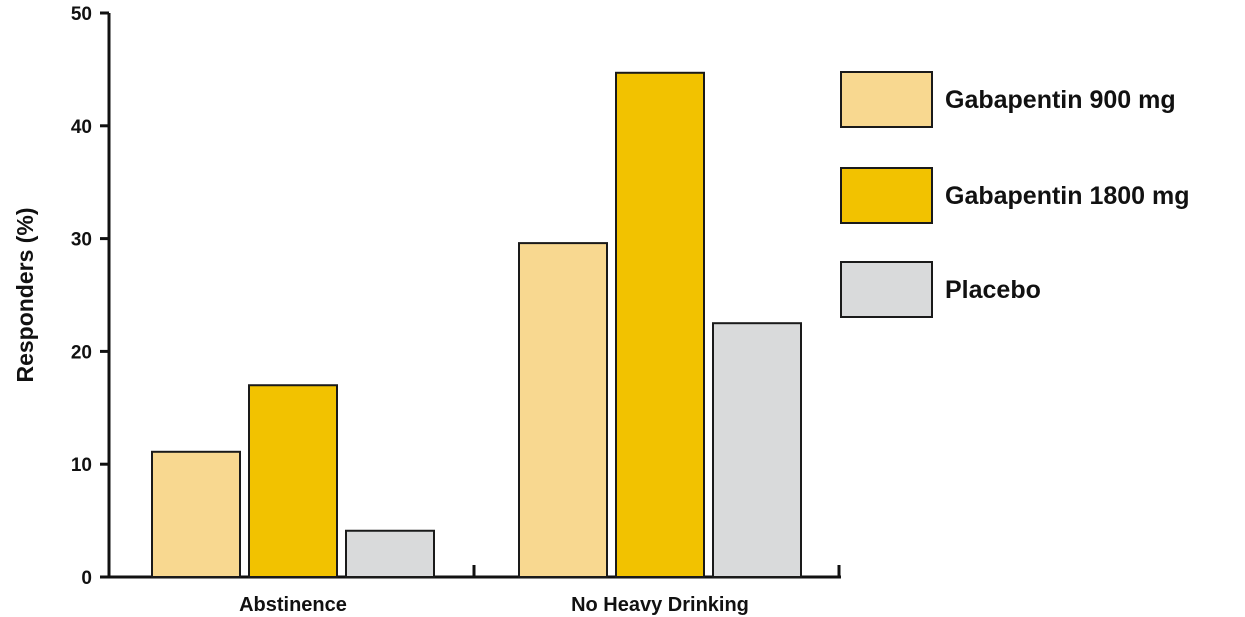 This screenshot has width=1245, height=617. Describe the element at coordinates (563, 410) in the screenshot. I see `bar-gabapentin-900-mg-no-heavy-drinking` at that location.